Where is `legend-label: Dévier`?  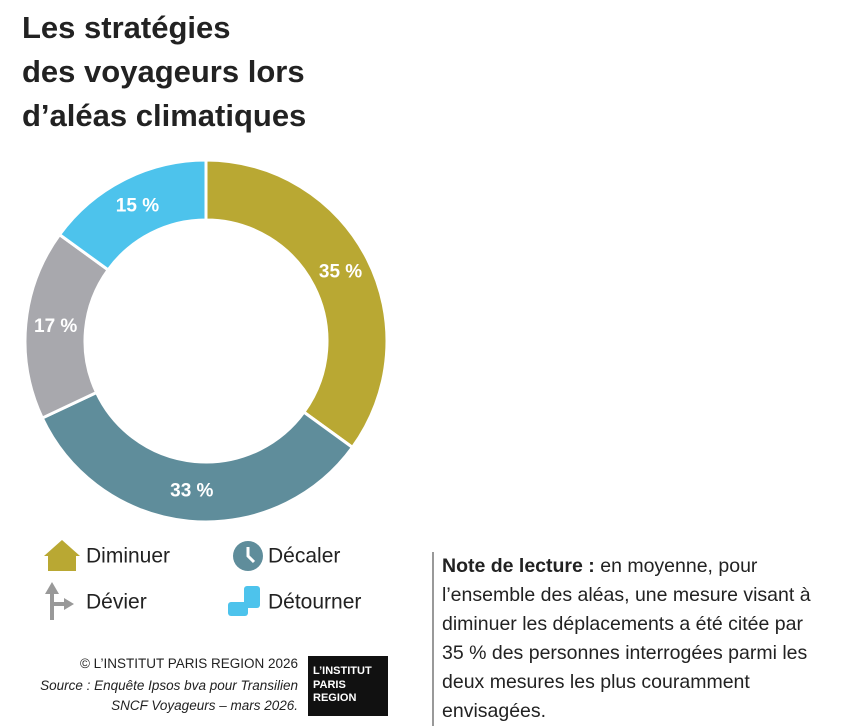
legend-label: Dévier is located at coordinates (116, 602).